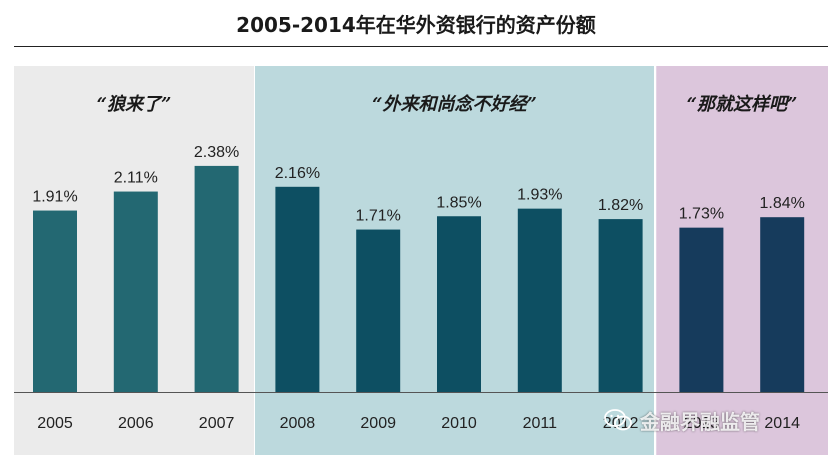  Describe the element at coordinates (782, 423) in the screenshot. I see `x-tick-label: 2014` at that location.